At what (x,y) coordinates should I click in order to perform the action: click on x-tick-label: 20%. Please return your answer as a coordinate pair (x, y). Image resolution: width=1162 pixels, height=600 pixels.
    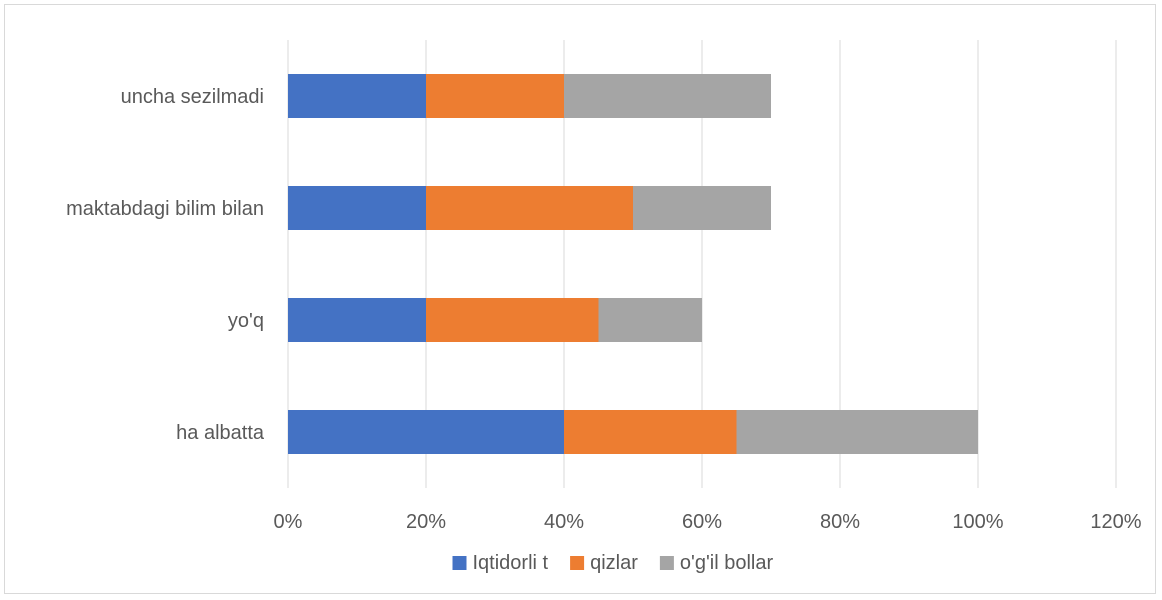
    Looking at the image, I should click on (426, 522).